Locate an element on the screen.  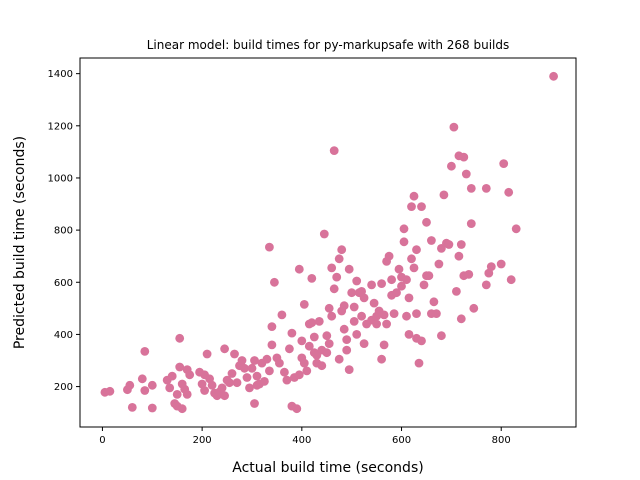
x-tick-label: 200 is located at coordinates (202, 440).